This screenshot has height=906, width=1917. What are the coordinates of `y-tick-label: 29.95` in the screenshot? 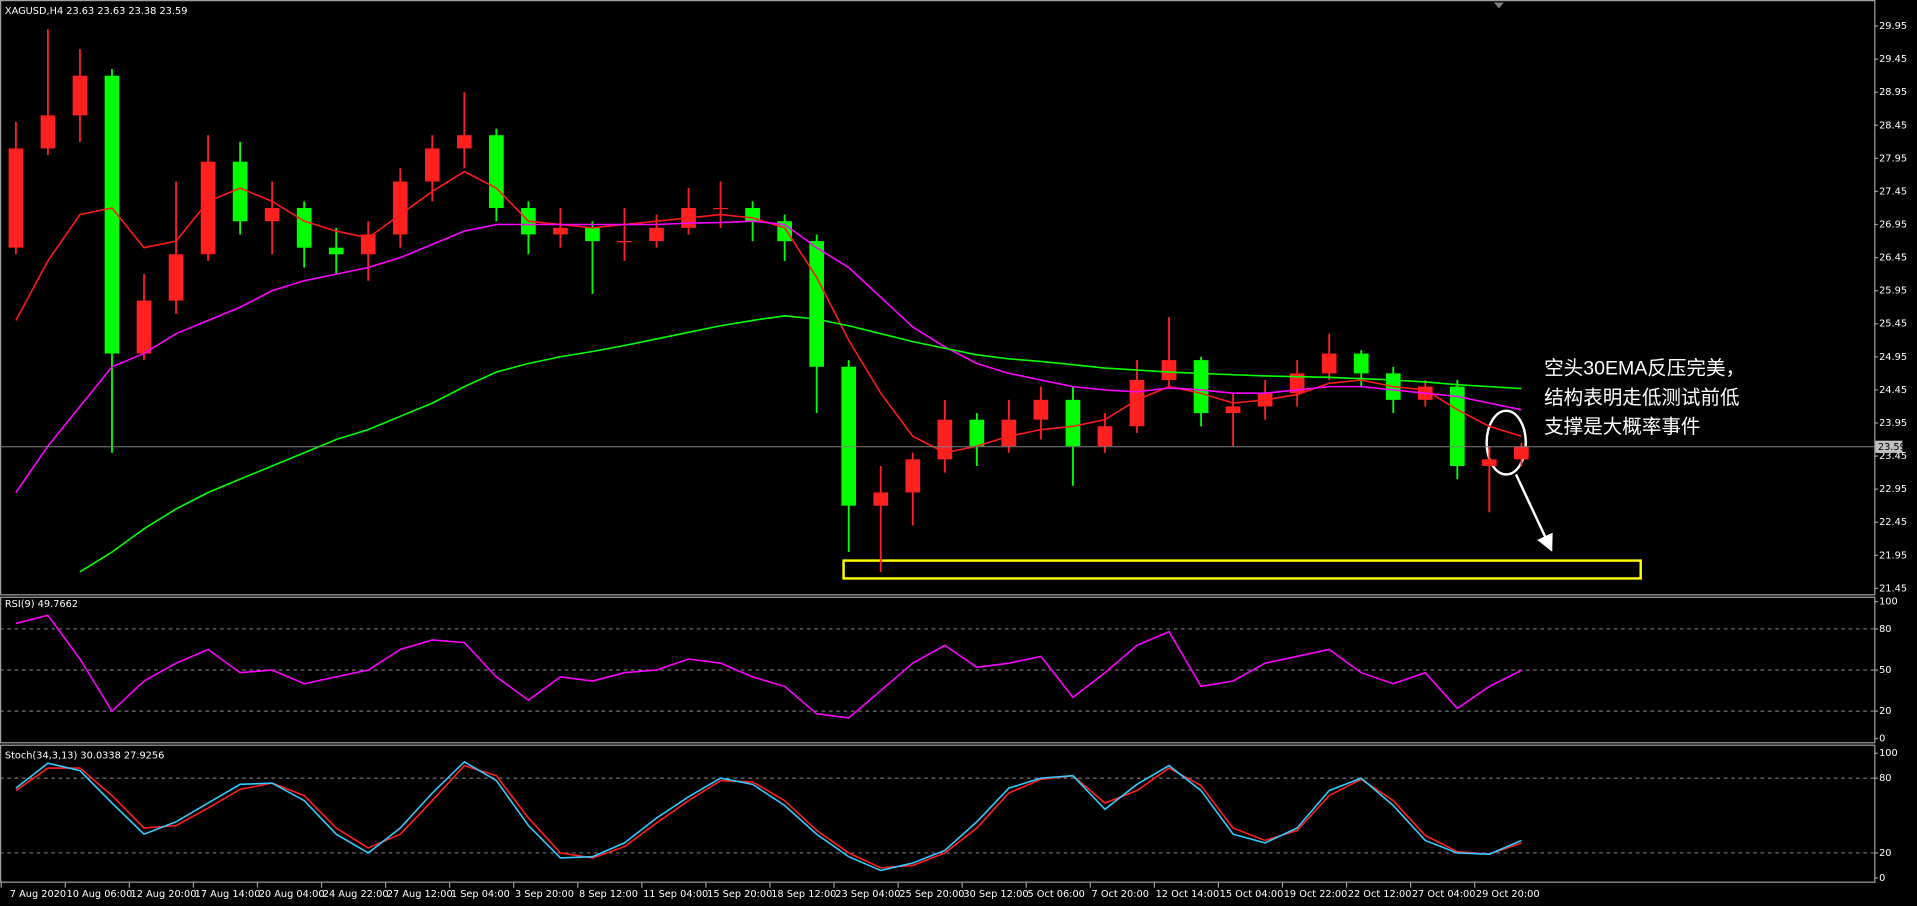 It's located at (1893, 26).